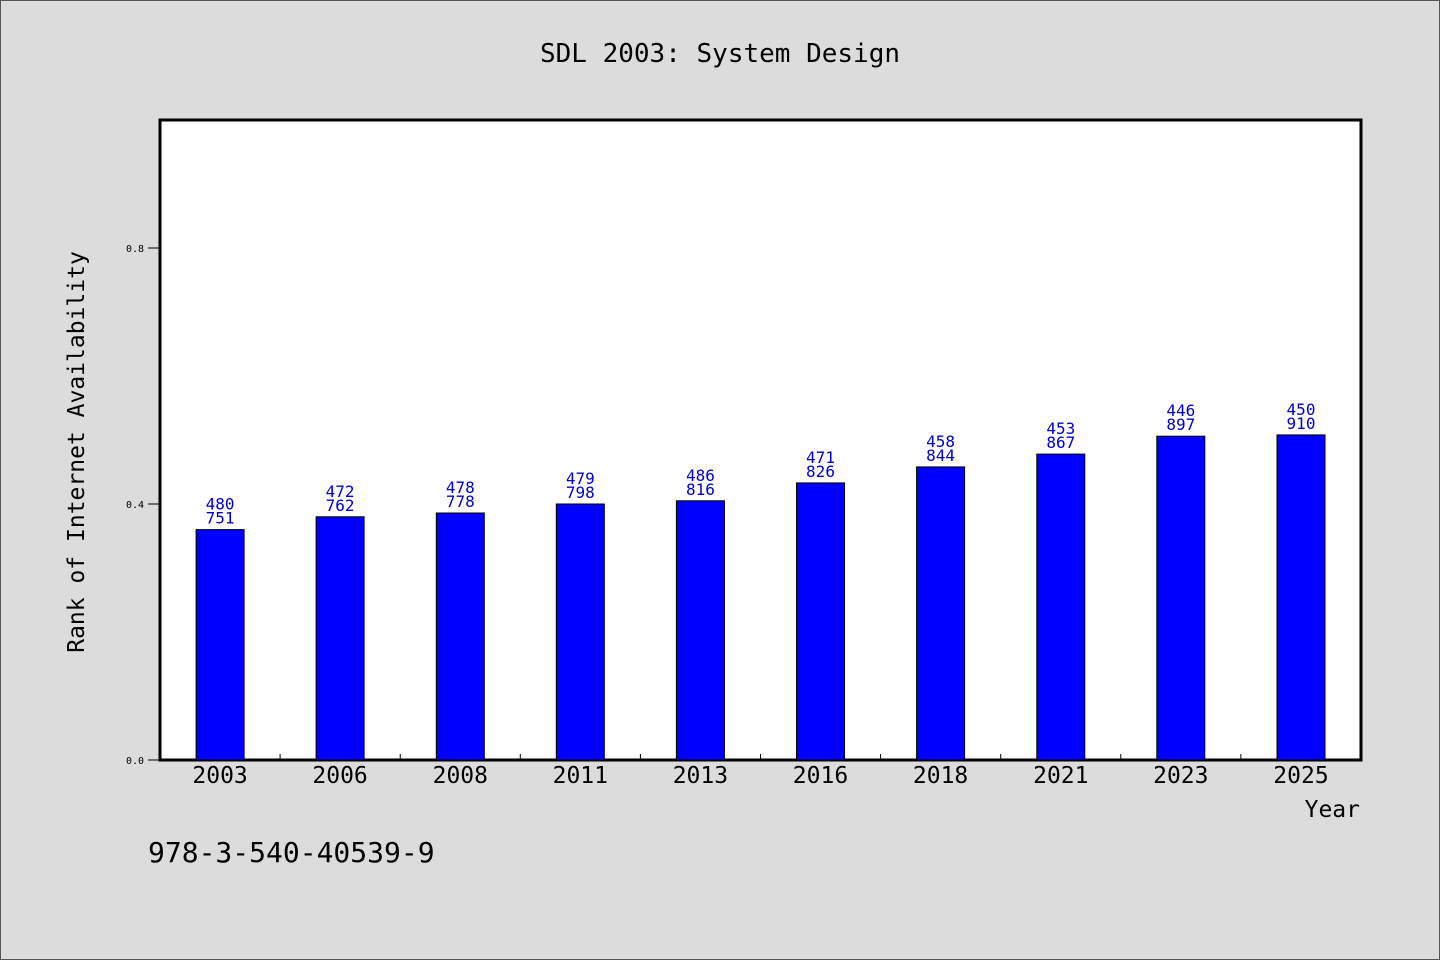 The width and height of the screenshot is (1440, 960). I want to click on data-label-2003-2: 751, so click(220, 518).